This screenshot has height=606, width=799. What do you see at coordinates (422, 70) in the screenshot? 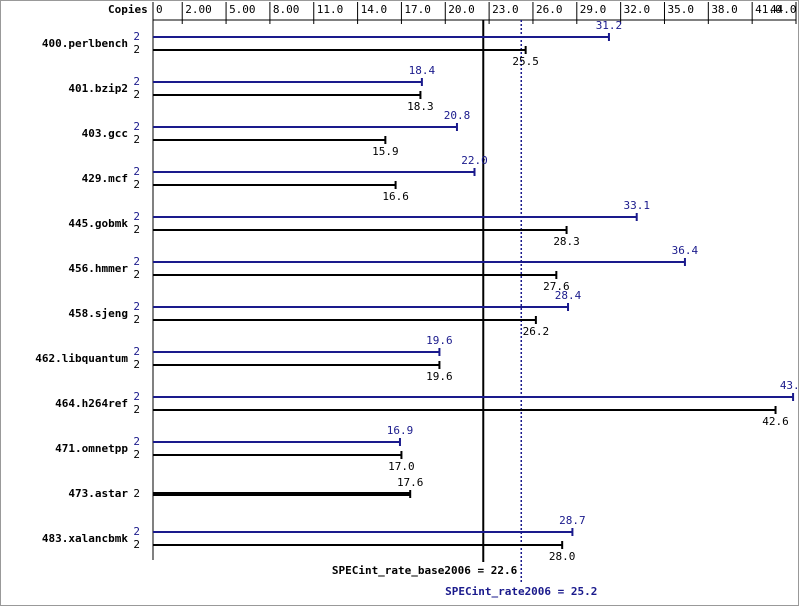
I see `value-label: 18.4` at bounding box center [422, 70].